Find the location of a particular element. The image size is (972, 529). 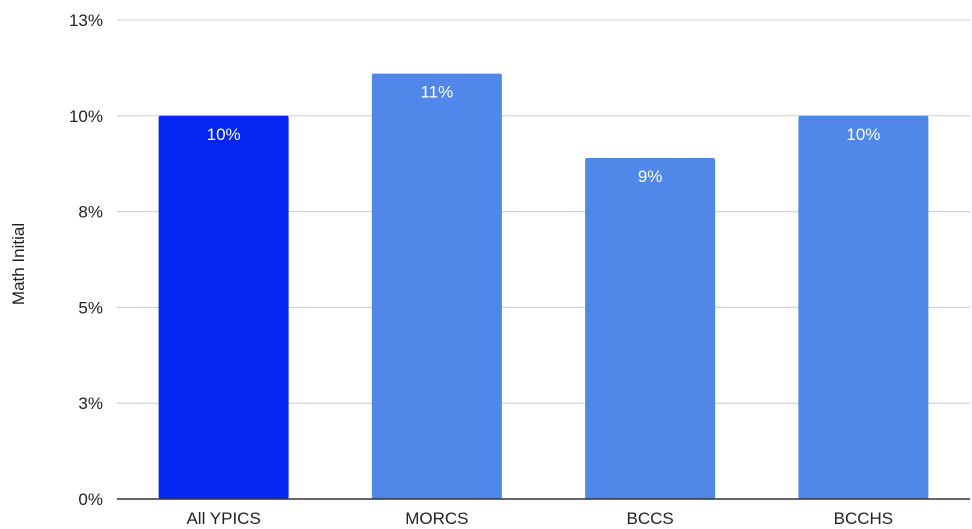

y-tick-label: 10% is located at coordinates (86, 116).